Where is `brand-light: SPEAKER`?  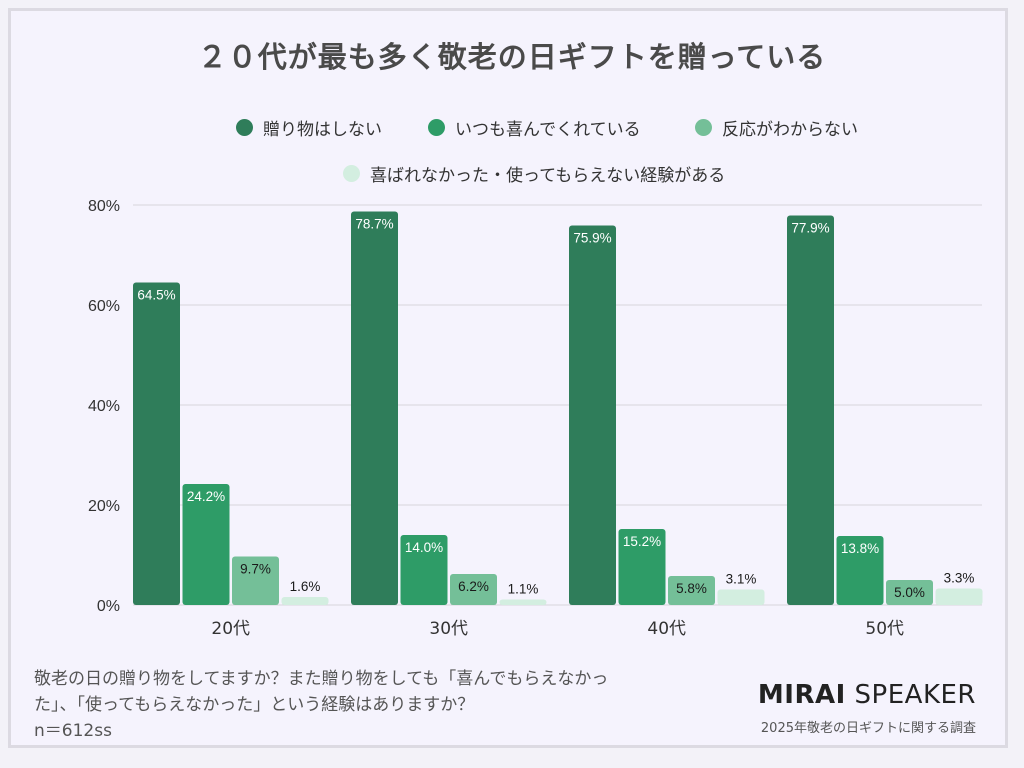 brand-light: SPEAKER is located at coordinates (915, 695).